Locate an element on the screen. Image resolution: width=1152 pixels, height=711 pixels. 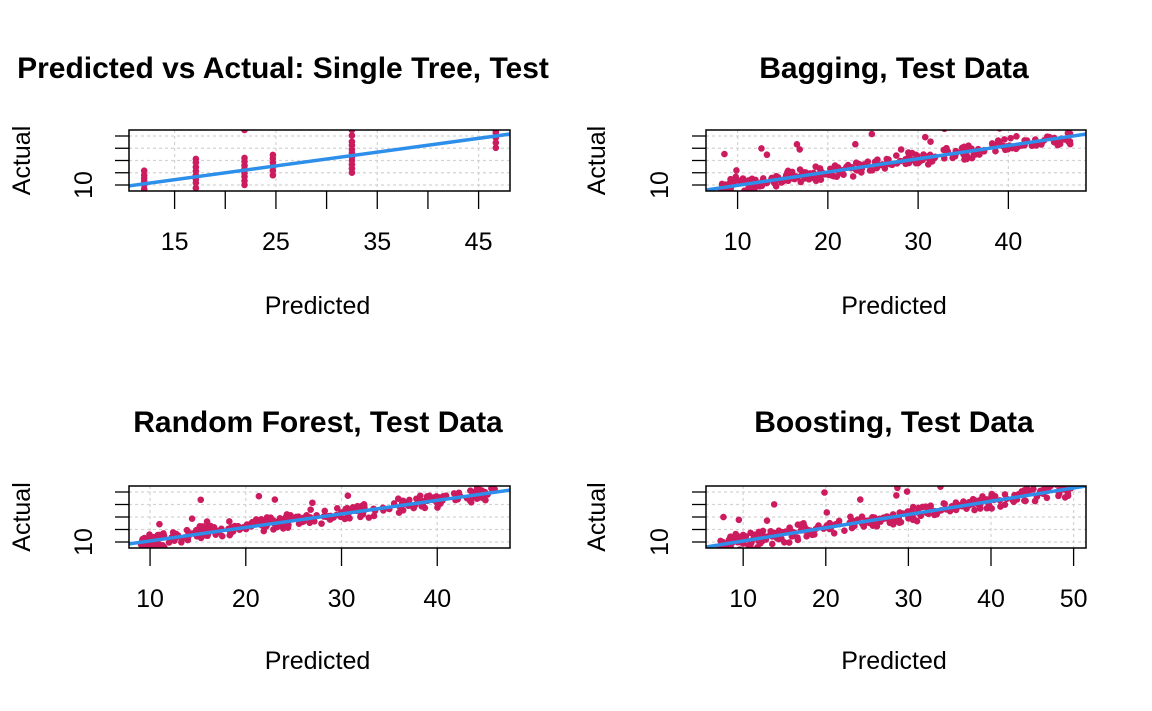
x-tick-label: 25 is located at coordinates (276, 242).